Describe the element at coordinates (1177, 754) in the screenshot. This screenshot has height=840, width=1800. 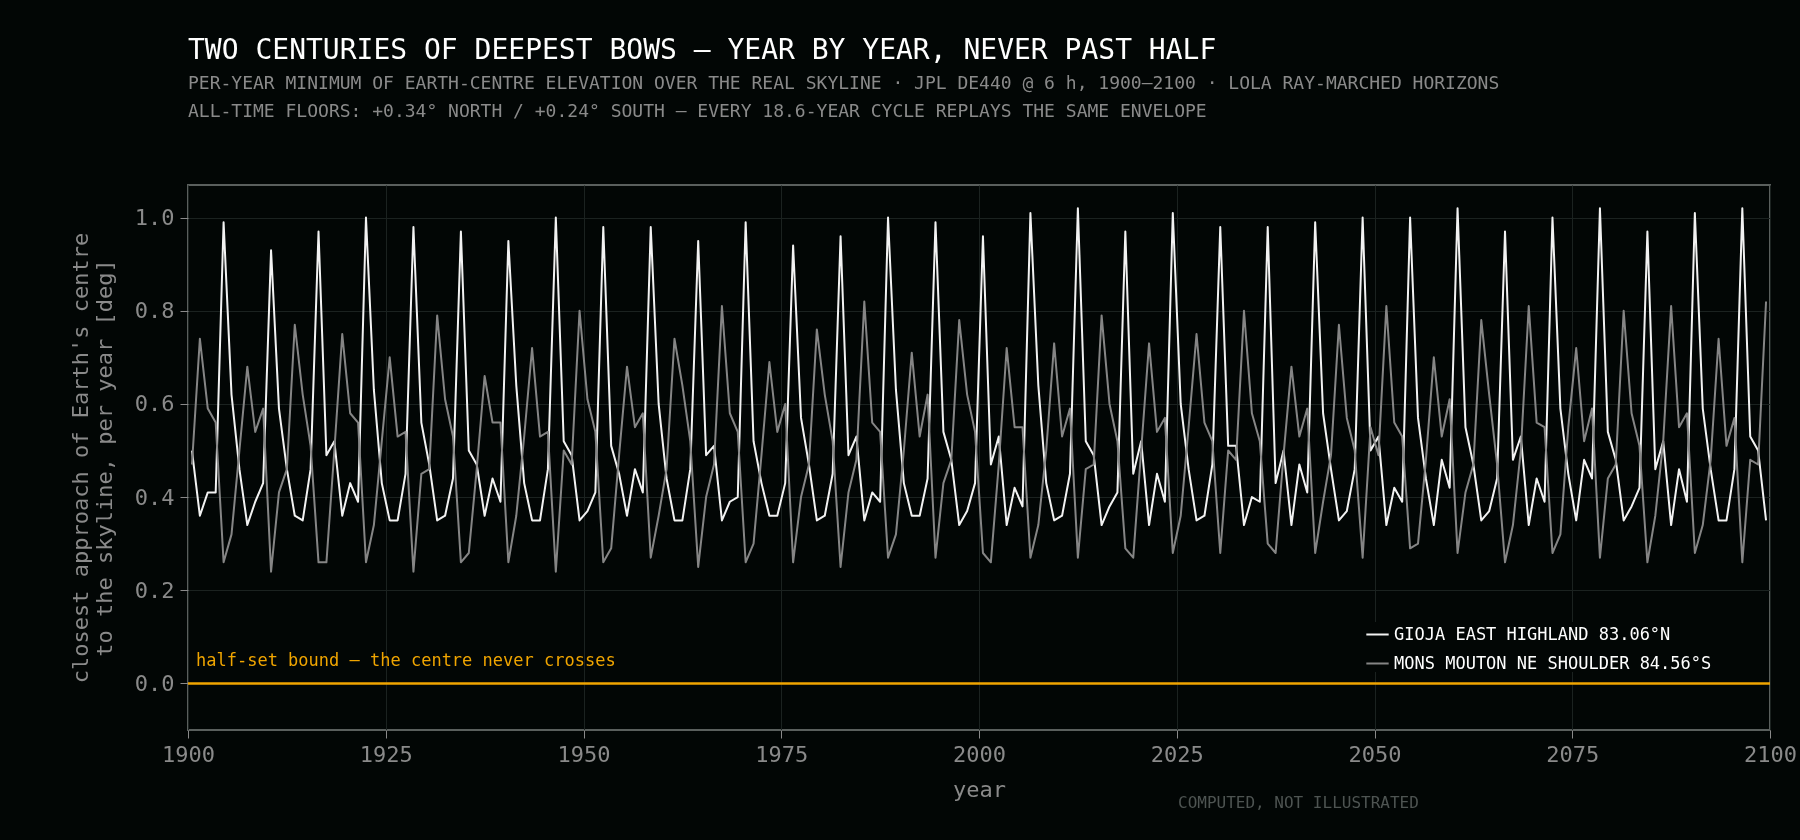
I see `x-tick-label: 2025` at that location.